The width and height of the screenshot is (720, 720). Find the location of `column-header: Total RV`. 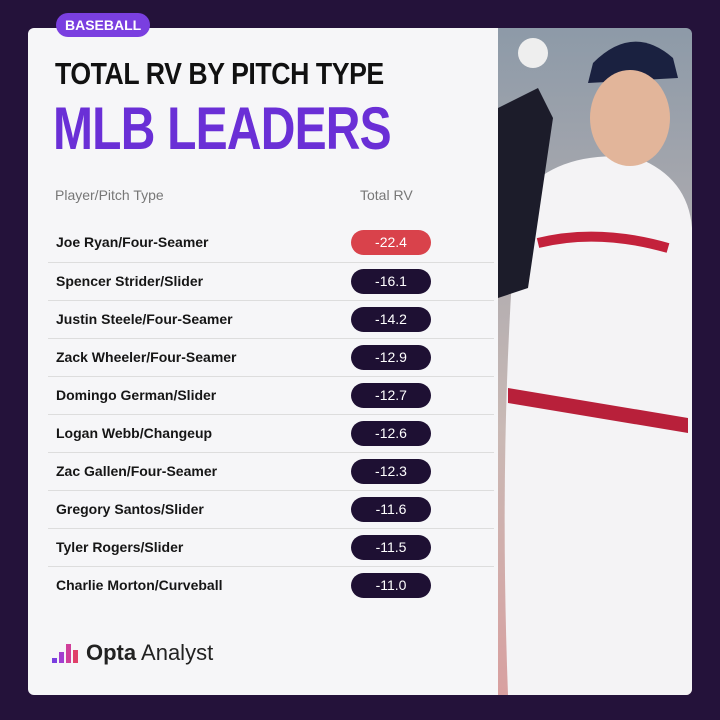

column-header: Total RV is located at coordinates (386, 195).